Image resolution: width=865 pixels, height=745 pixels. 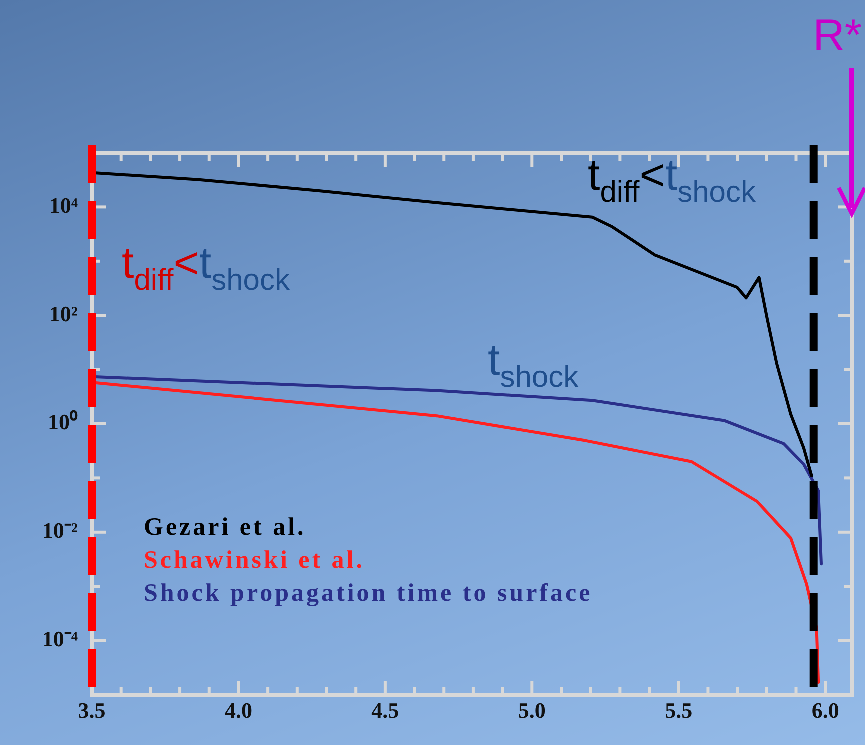 What do you see at coordinates (826, 710) in the screenshot?
I see `x-tick-label: 6.0` at bounding box center [826, 710].